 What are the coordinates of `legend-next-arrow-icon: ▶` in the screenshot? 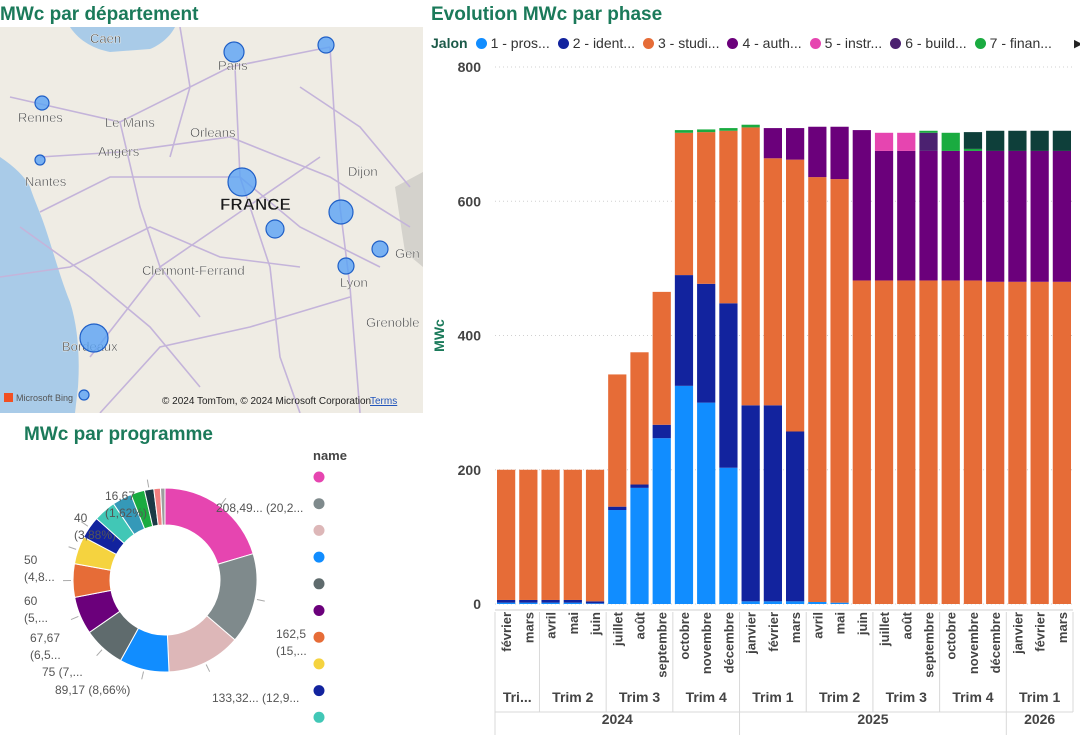 It's located at (1076, 43).